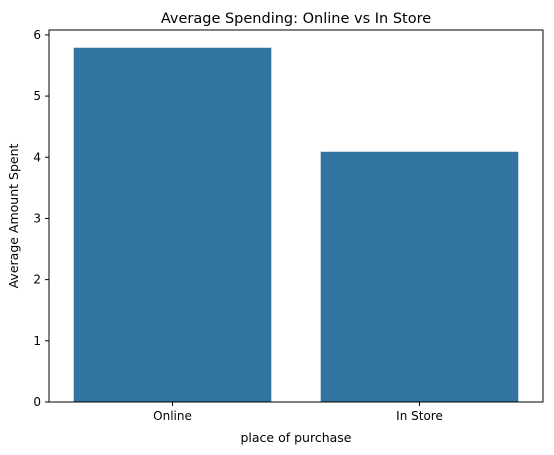  What do you see at coordinates (37, 35) in the screenshot?
I see `y-tick-label: 6` at bounding box center [37, 35].